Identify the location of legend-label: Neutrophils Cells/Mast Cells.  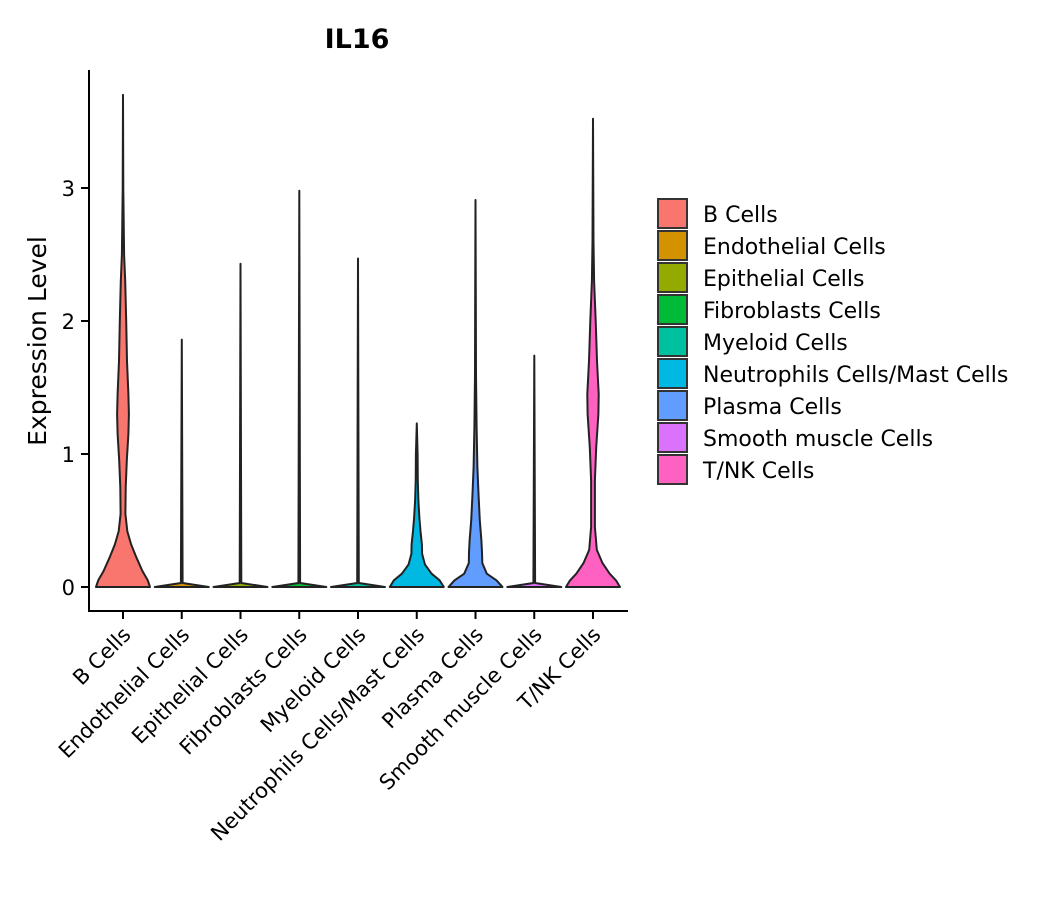
(855, 375).